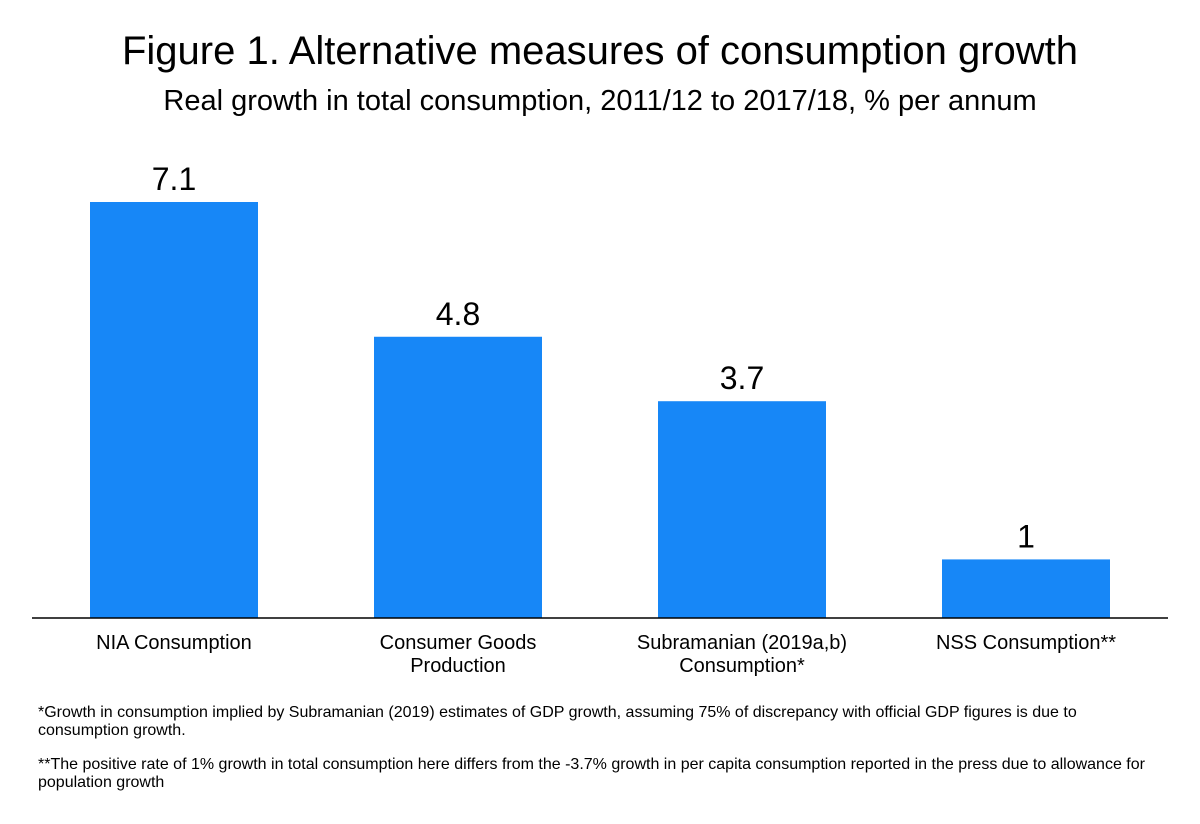  I want to click on category-label-1: Consumer Goods Production, so click(458, 654).